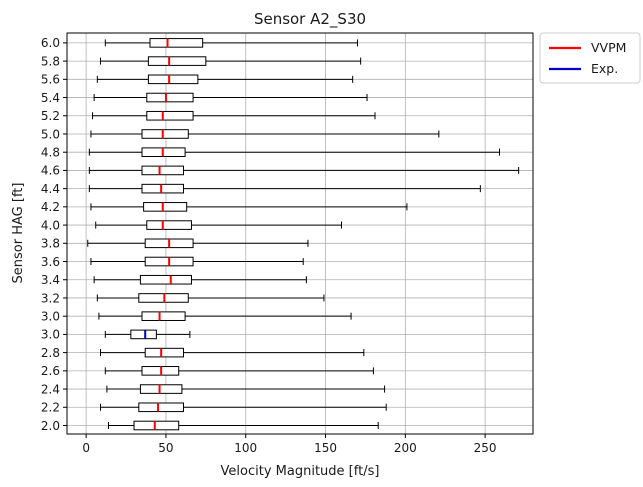  Describe the element at coordinates (50, 353) in the screenshot. I see `y-tick-label: 2.8` at that location.